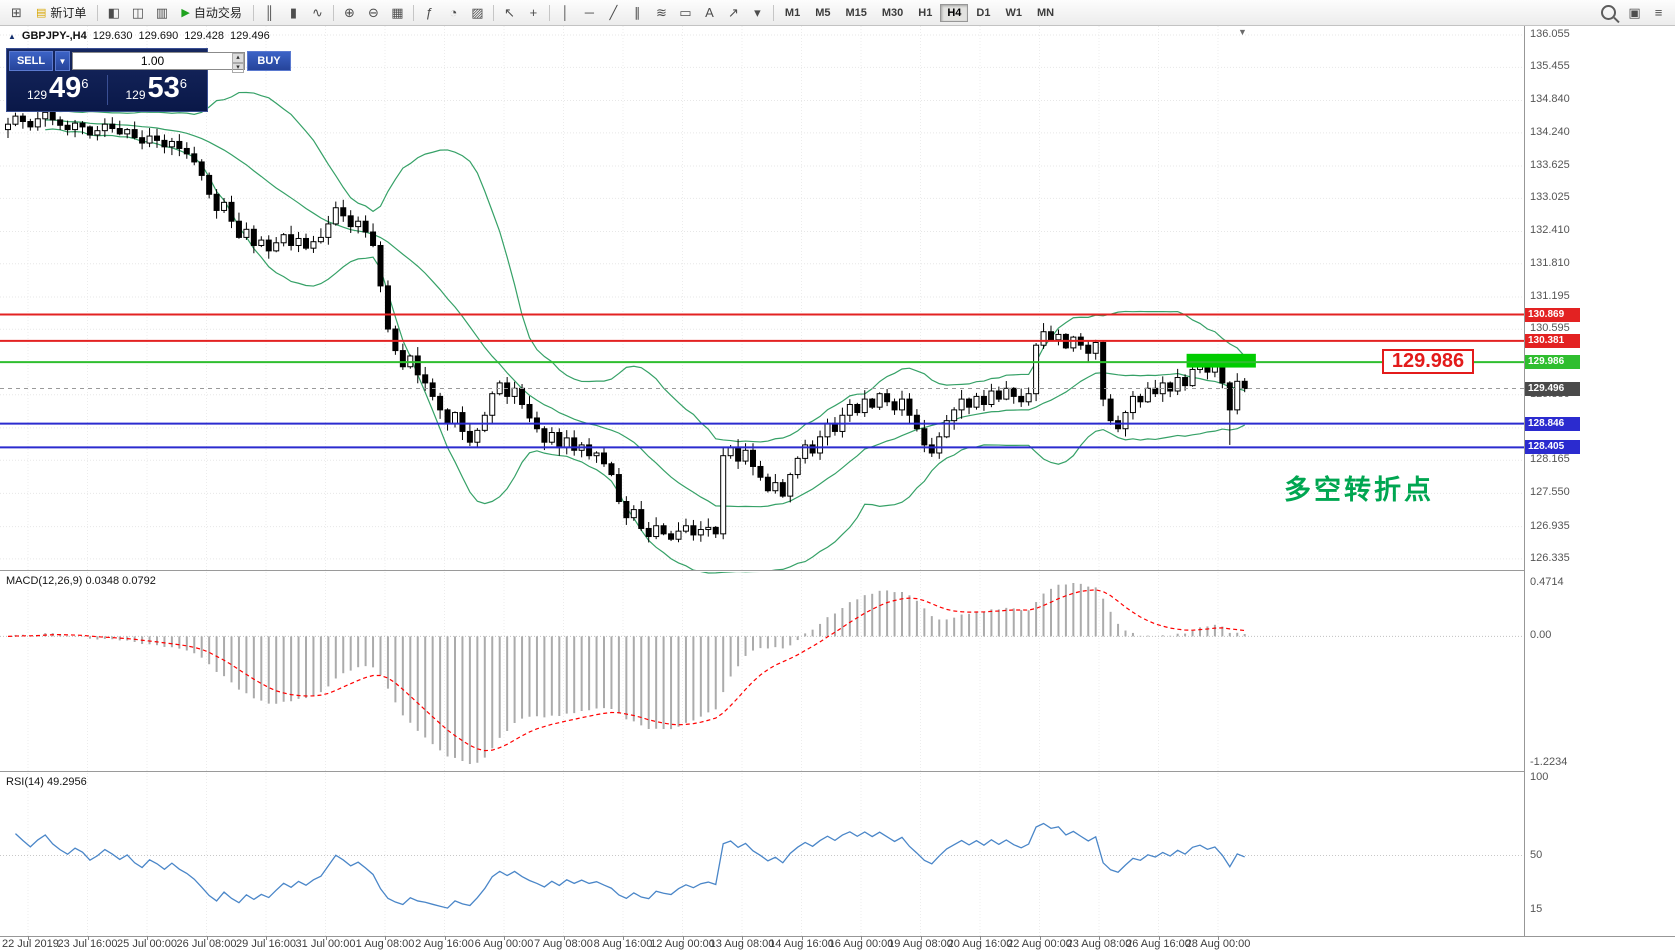 This screenshot has height=951, width=1675. What do you see at coordinates (1536, 908) in the screenshot?
I see `rsi-scale-label: 15` at bounding box center [1536, 908].